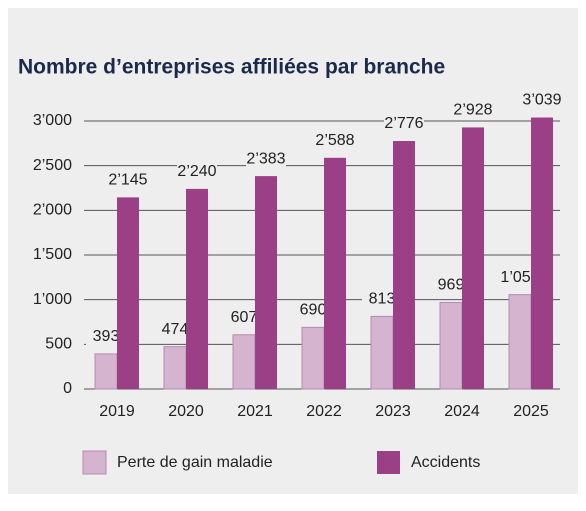 This screenshot has height=511, width=586. I want to click on value-label: 690, so click(313, 310).